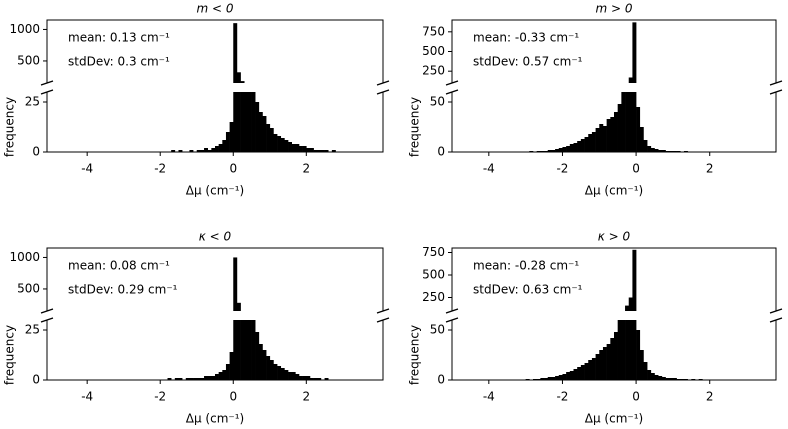 The image size is (788, 429). I want to click on x-tick-label: 2, so click(710, 397).